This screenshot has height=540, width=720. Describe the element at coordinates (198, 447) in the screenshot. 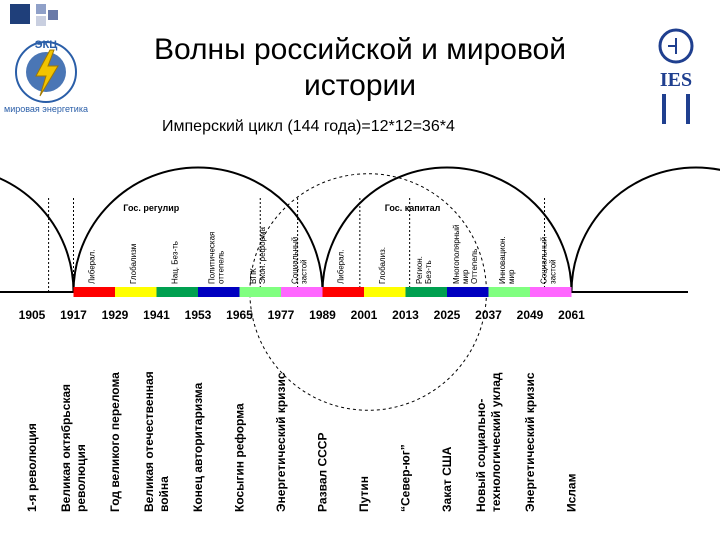

I see `event-label: Конец авторитаризма` at that location.